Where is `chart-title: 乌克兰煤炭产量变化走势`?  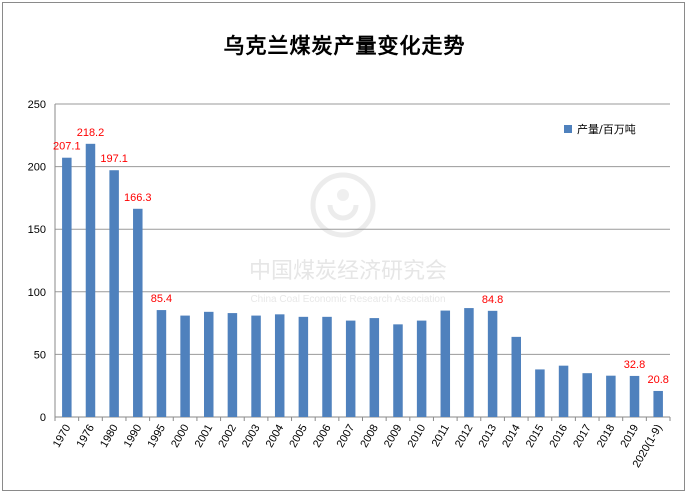 chart-title: 乌克兰煤炭产量变化走势 is located at coordinates (344, 46).